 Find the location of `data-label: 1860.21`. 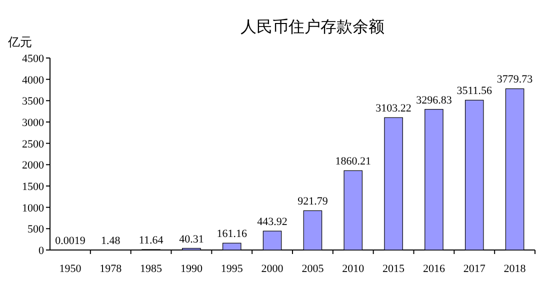

data-label: 1860.21 is located at coordinates (353, 162).